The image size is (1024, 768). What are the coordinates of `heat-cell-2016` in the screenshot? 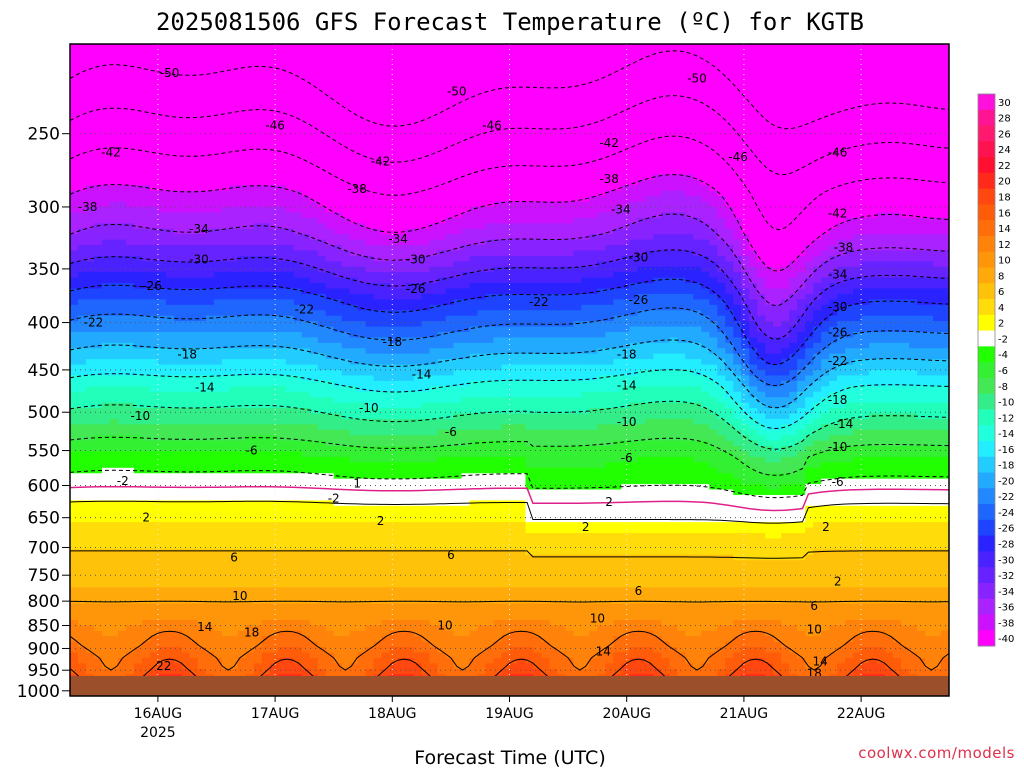 It's located at (202, 568).